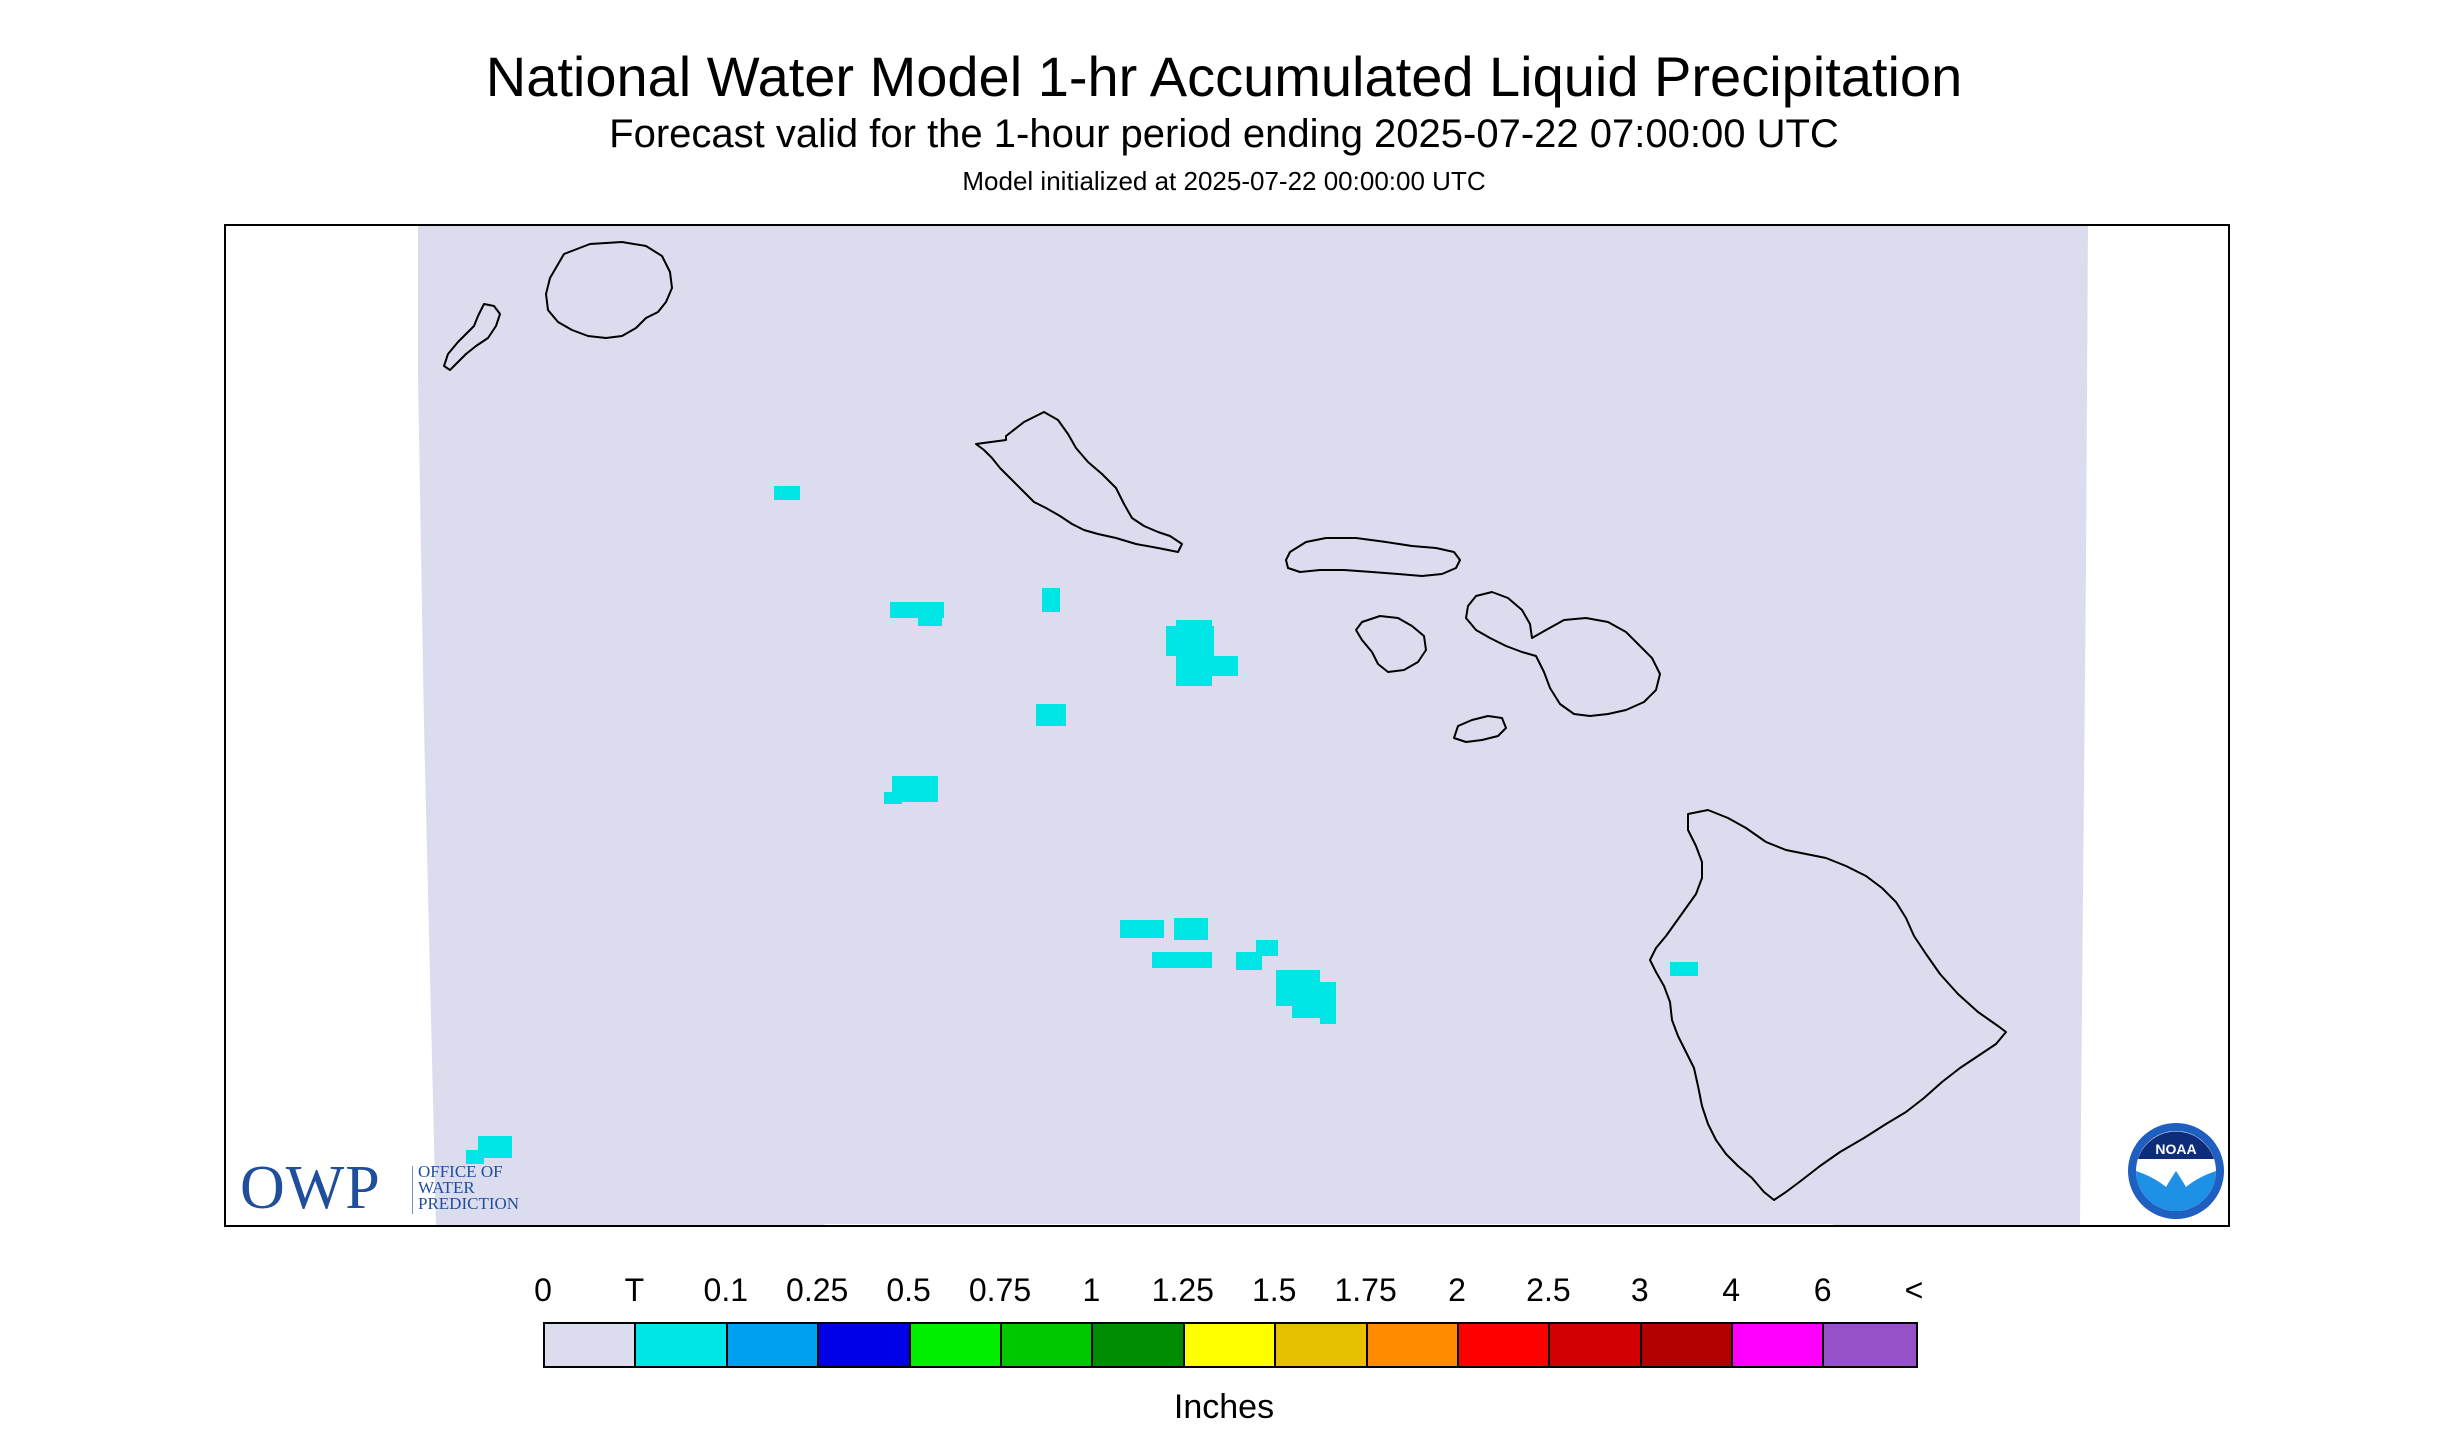  I want to click on molokai-coast, so click(1373, 557).